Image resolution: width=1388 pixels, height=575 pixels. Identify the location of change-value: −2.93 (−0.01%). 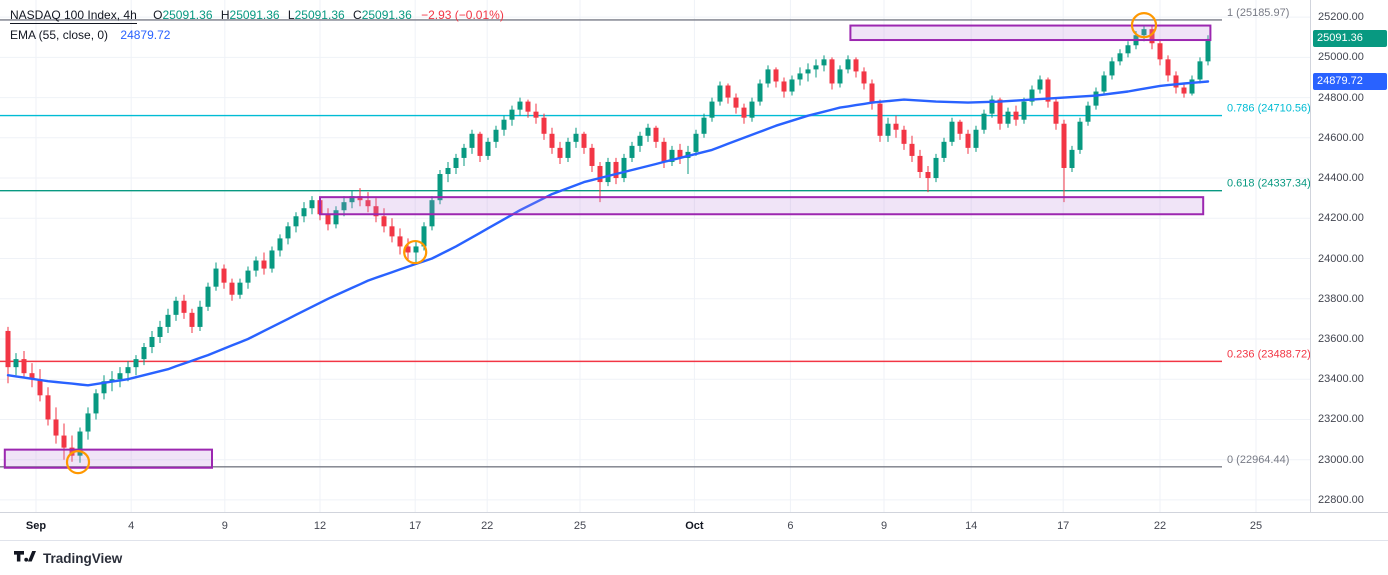
(462, 15).